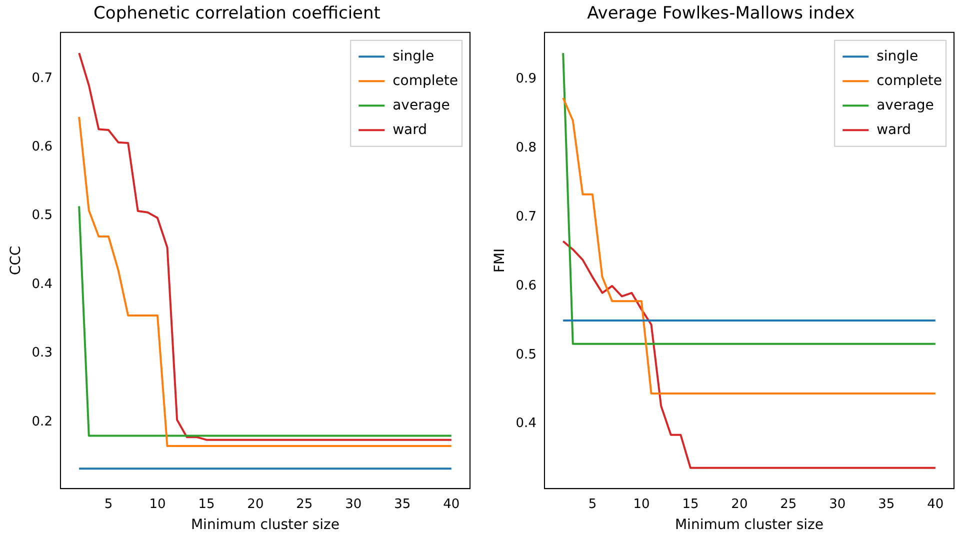  What do you see at coordinates (526, 148) in the screenshot?
I see `y-tick-label: 0.8` at bounding box center [526, 148].